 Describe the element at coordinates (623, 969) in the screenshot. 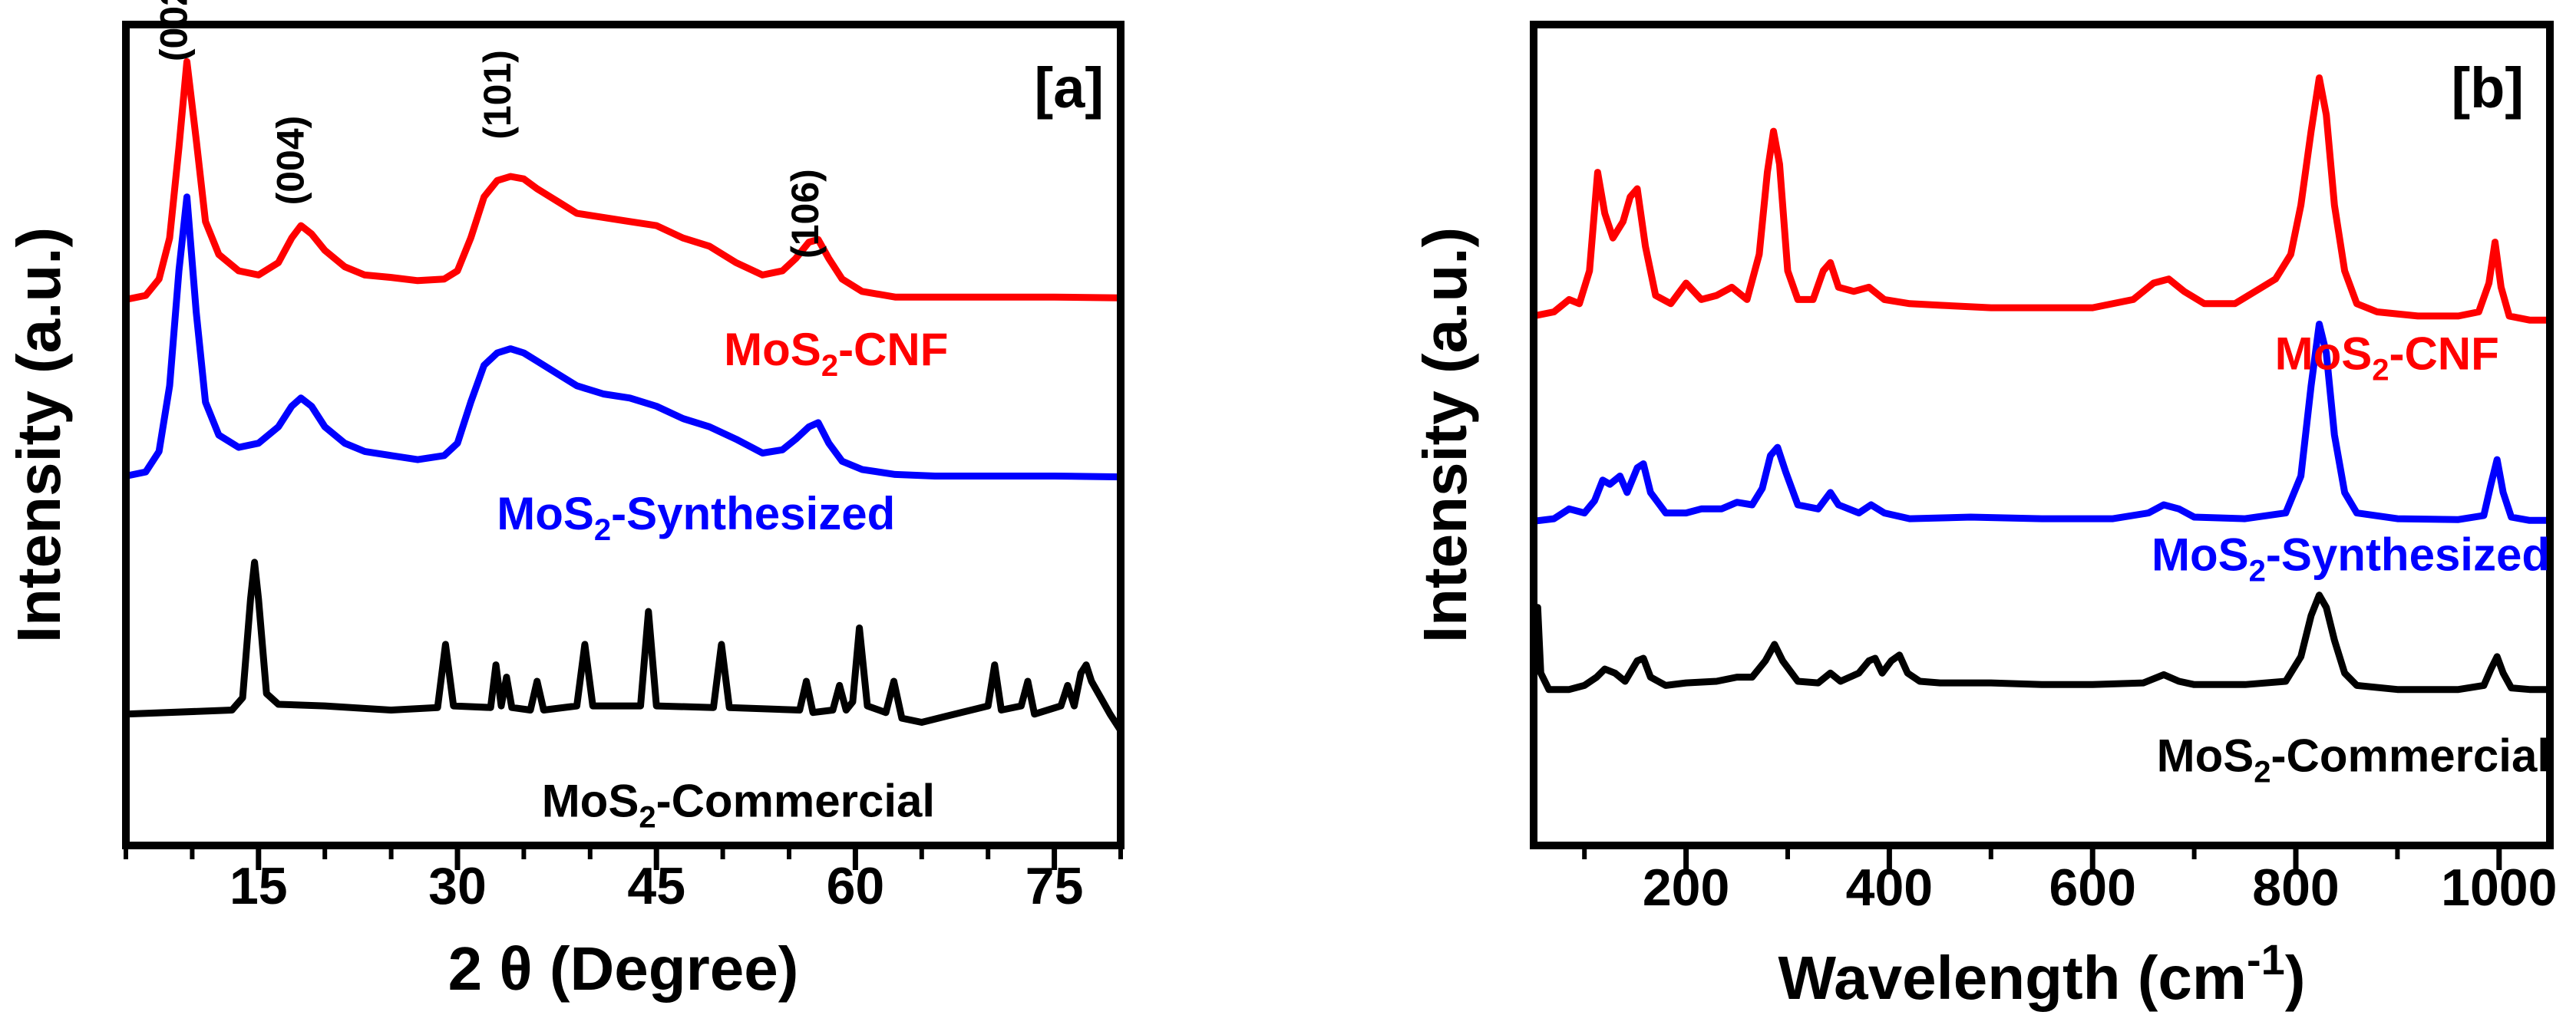

I see `x-axis-label: 2 θ (Degree)` at that location.